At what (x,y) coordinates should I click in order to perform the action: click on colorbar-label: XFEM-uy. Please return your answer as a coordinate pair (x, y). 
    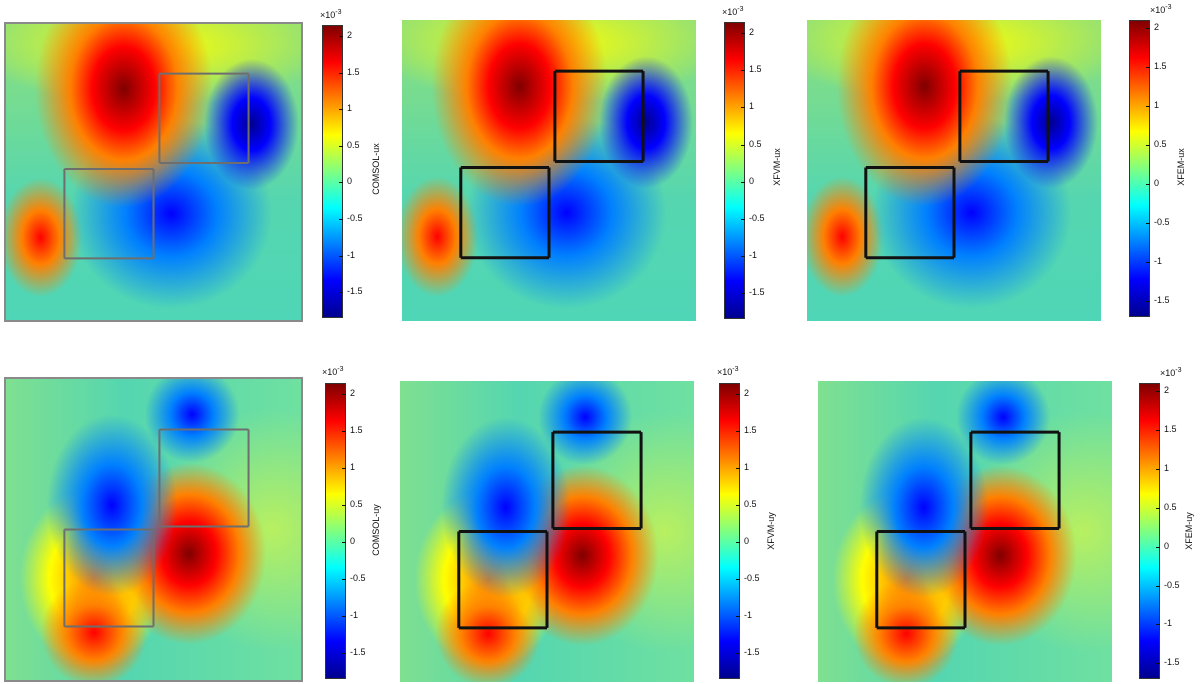
    Looking at the image, I should click on (1188, 531).